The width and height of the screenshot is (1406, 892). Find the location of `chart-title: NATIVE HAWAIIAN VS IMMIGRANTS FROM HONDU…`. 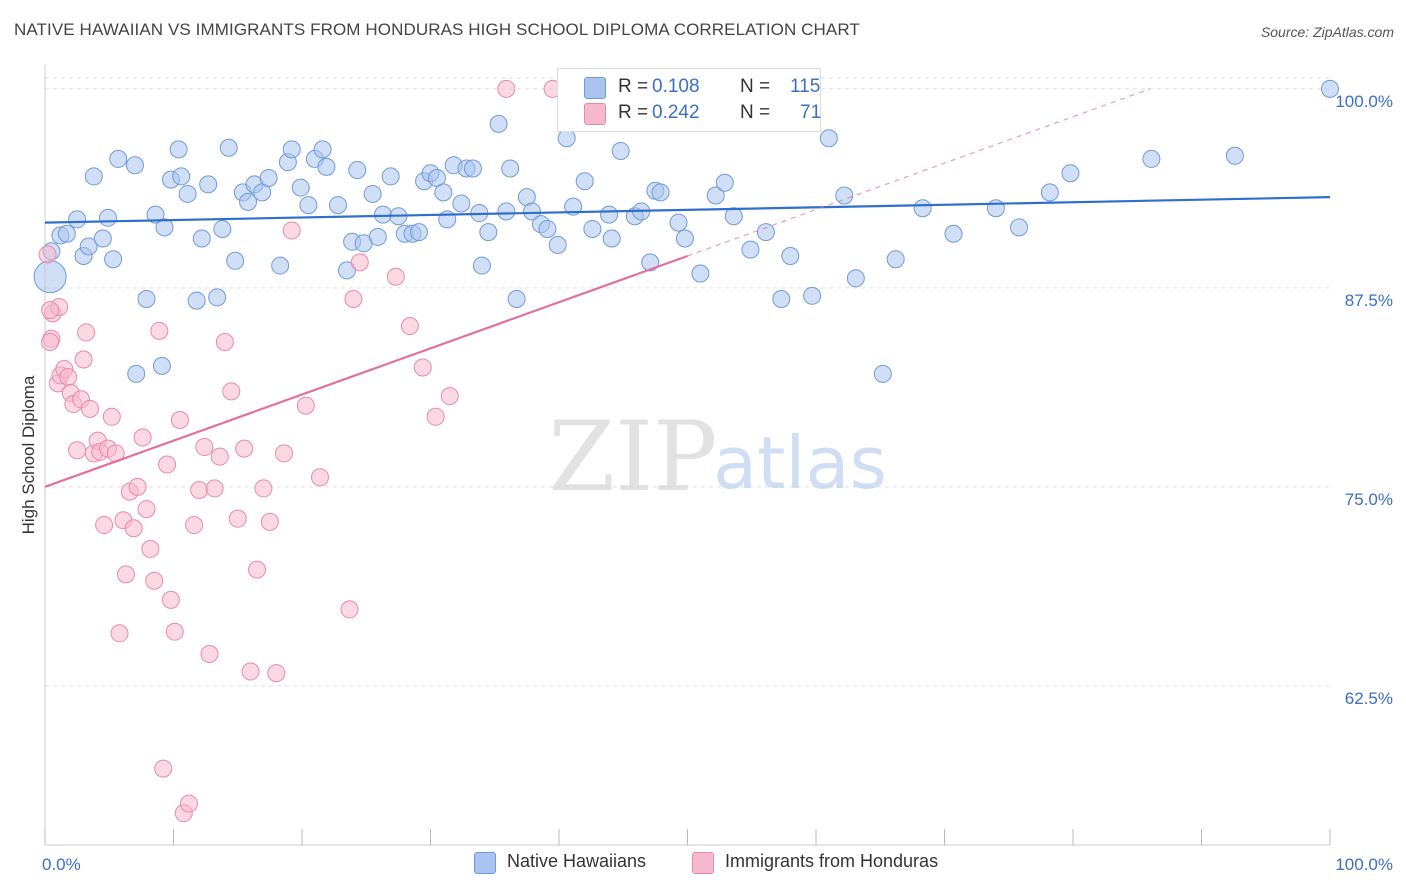

chart-title: NATIVE HAWAIIAN VS IMMIGRANTS FROM HONDU… is located at coordinates (437, 29).